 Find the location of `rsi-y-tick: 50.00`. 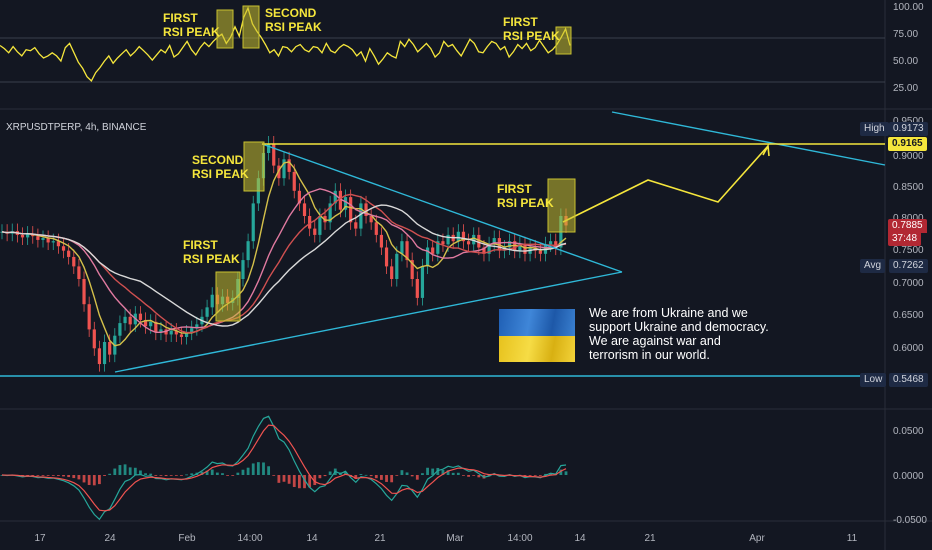

rsi-y-tick: 50.00 is located at coordinates (905, 61).